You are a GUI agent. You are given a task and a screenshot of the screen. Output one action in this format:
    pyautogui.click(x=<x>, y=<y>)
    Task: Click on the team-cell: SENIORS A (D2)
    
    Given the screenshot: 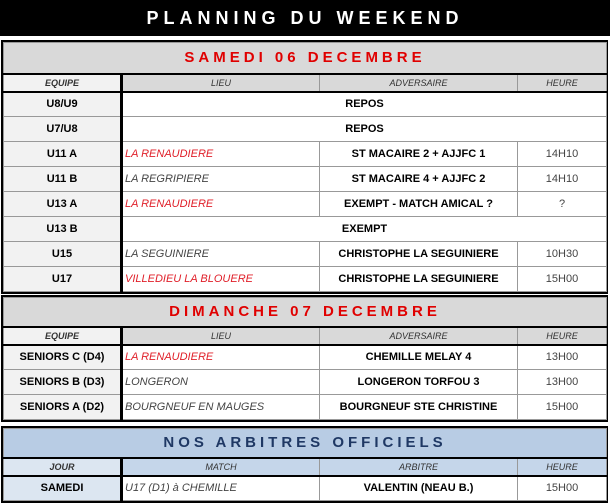 What is the action you would take?
    pyautogui.click(x=63, y=407)
    